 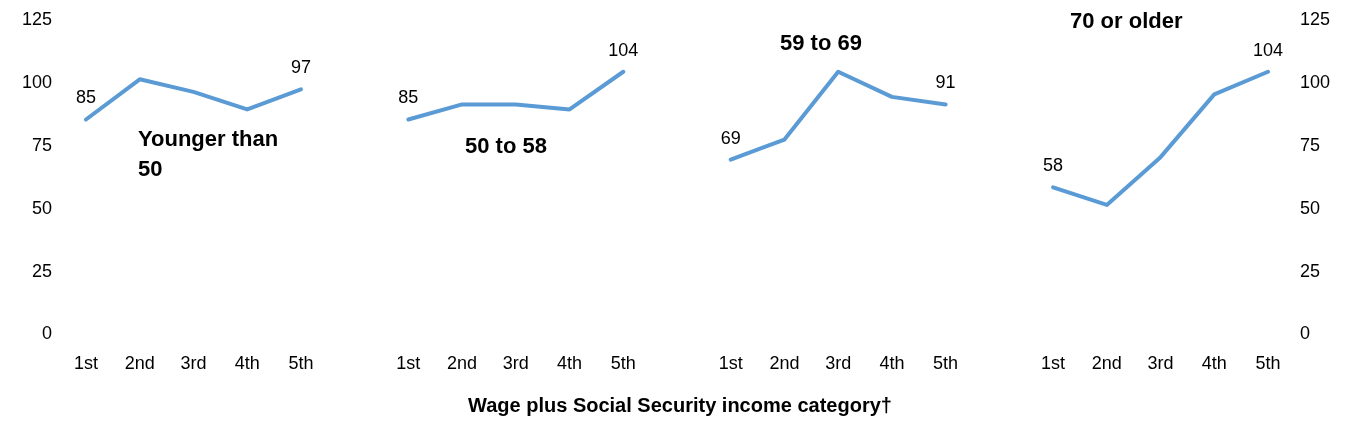 What do you see at coordinates (506, 145) in the screenshot?
I see `annotation: 50 to 58` at bounding box center [506, 145].